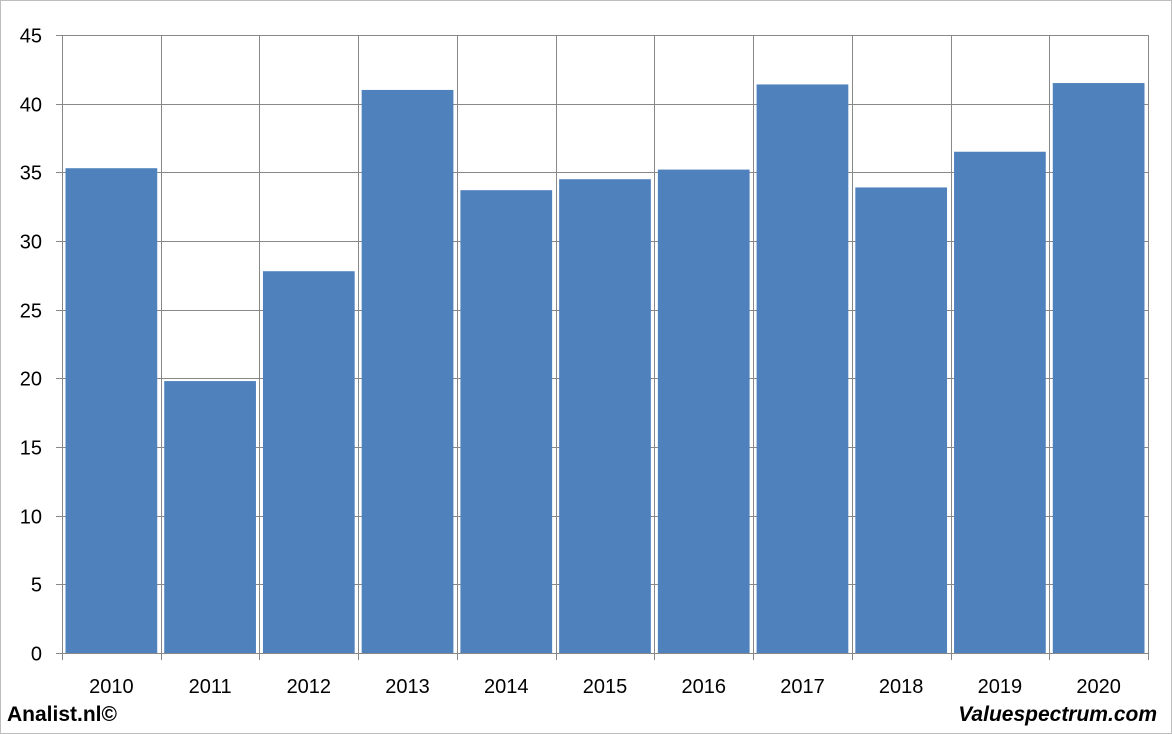  Describe the element at coordinates (31, 174) in the screenshot. I see `y-tick-label: 35` at that location.